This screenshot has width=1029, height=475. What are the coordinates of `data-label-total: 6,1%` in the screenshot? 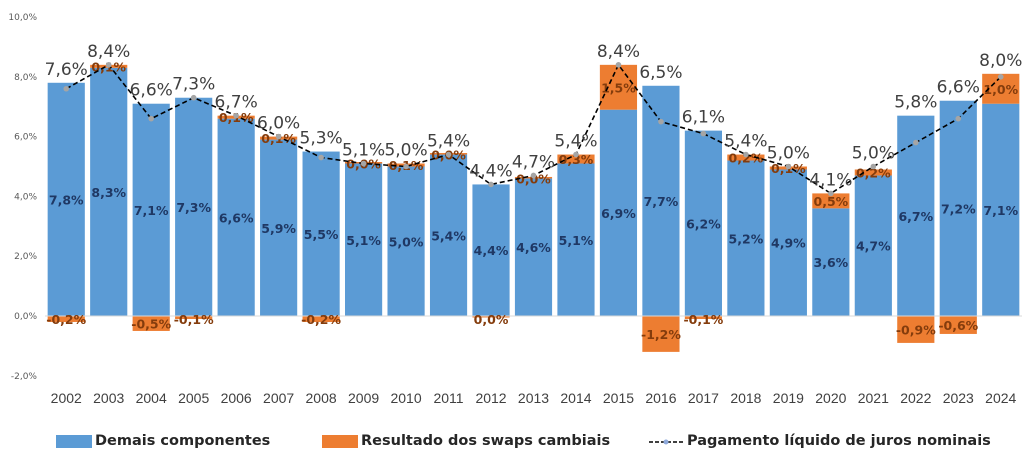 It's located at (703, 118).